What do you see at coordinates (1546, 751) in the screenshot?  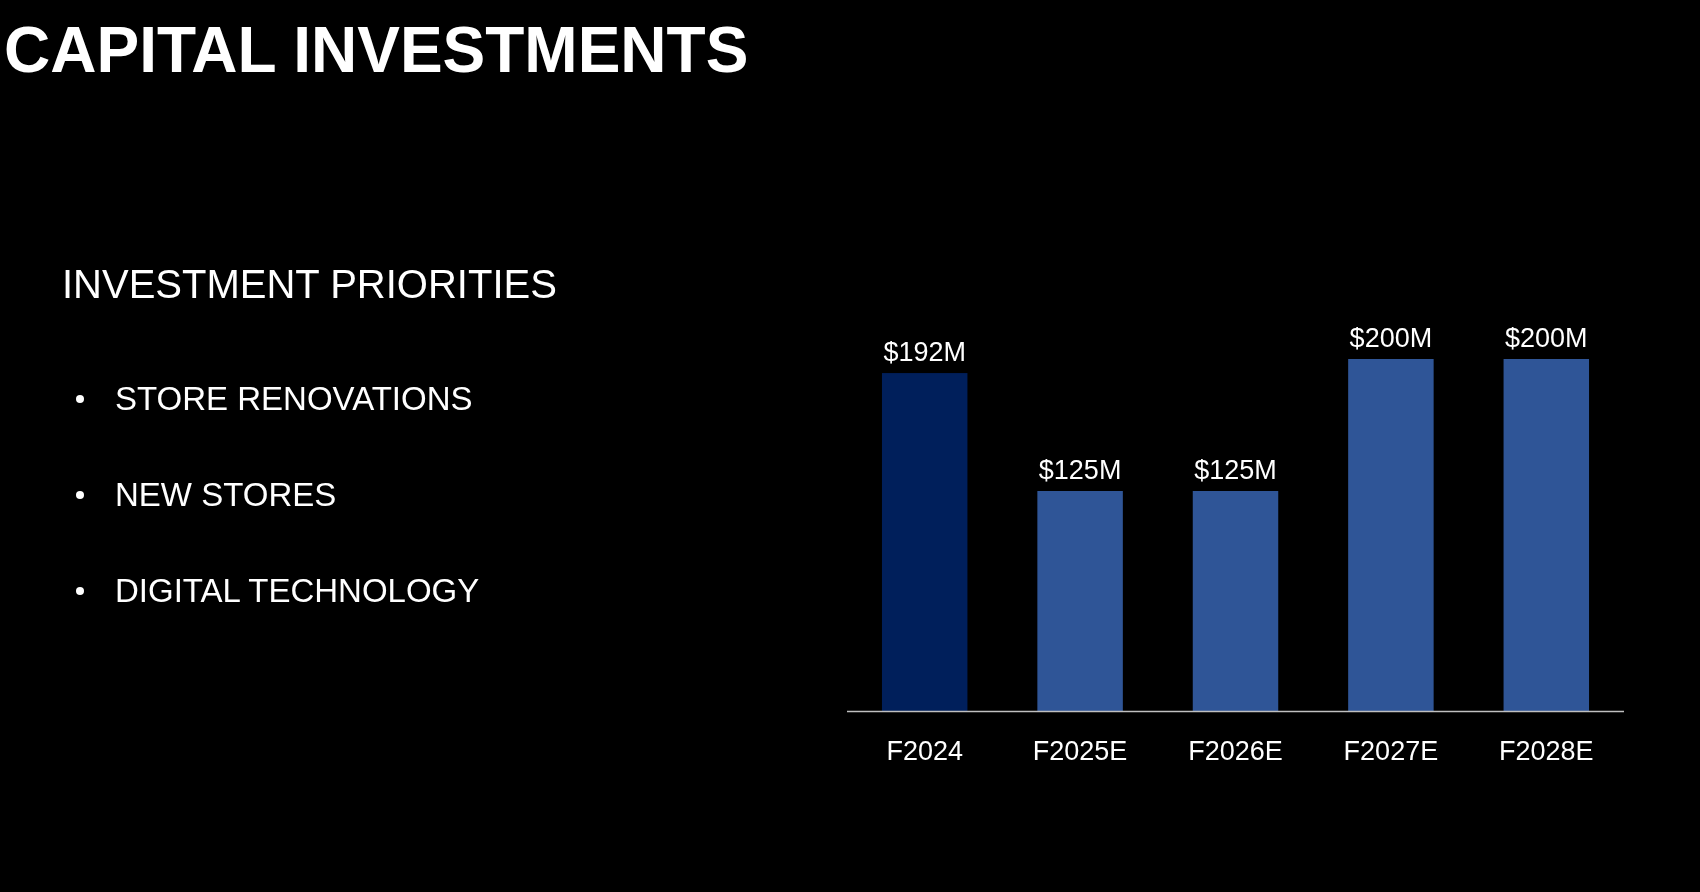 I see `x-tick-label: F2028E` at bounding box center [1546, 751].